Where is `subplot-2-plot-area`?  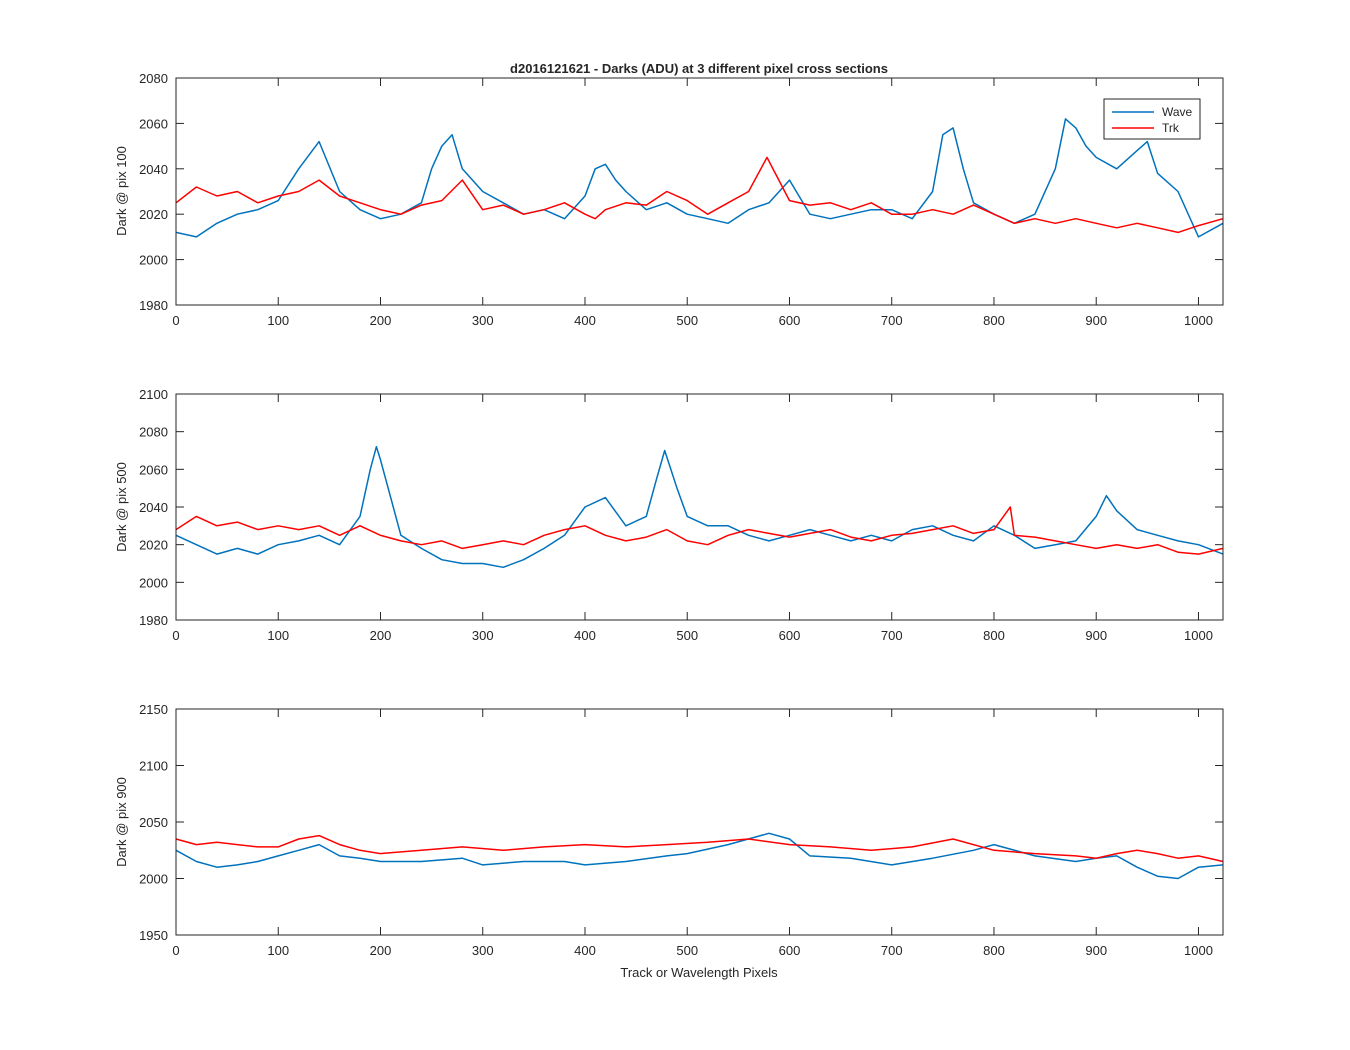 subplot-2-plot-area is located at coordinates (699, 507).